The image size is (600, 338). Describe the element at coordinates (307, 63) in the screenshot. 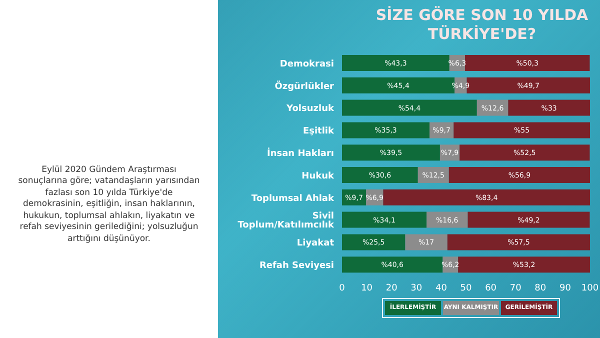

I see `y-tick-label: Demokrasi` at that location.